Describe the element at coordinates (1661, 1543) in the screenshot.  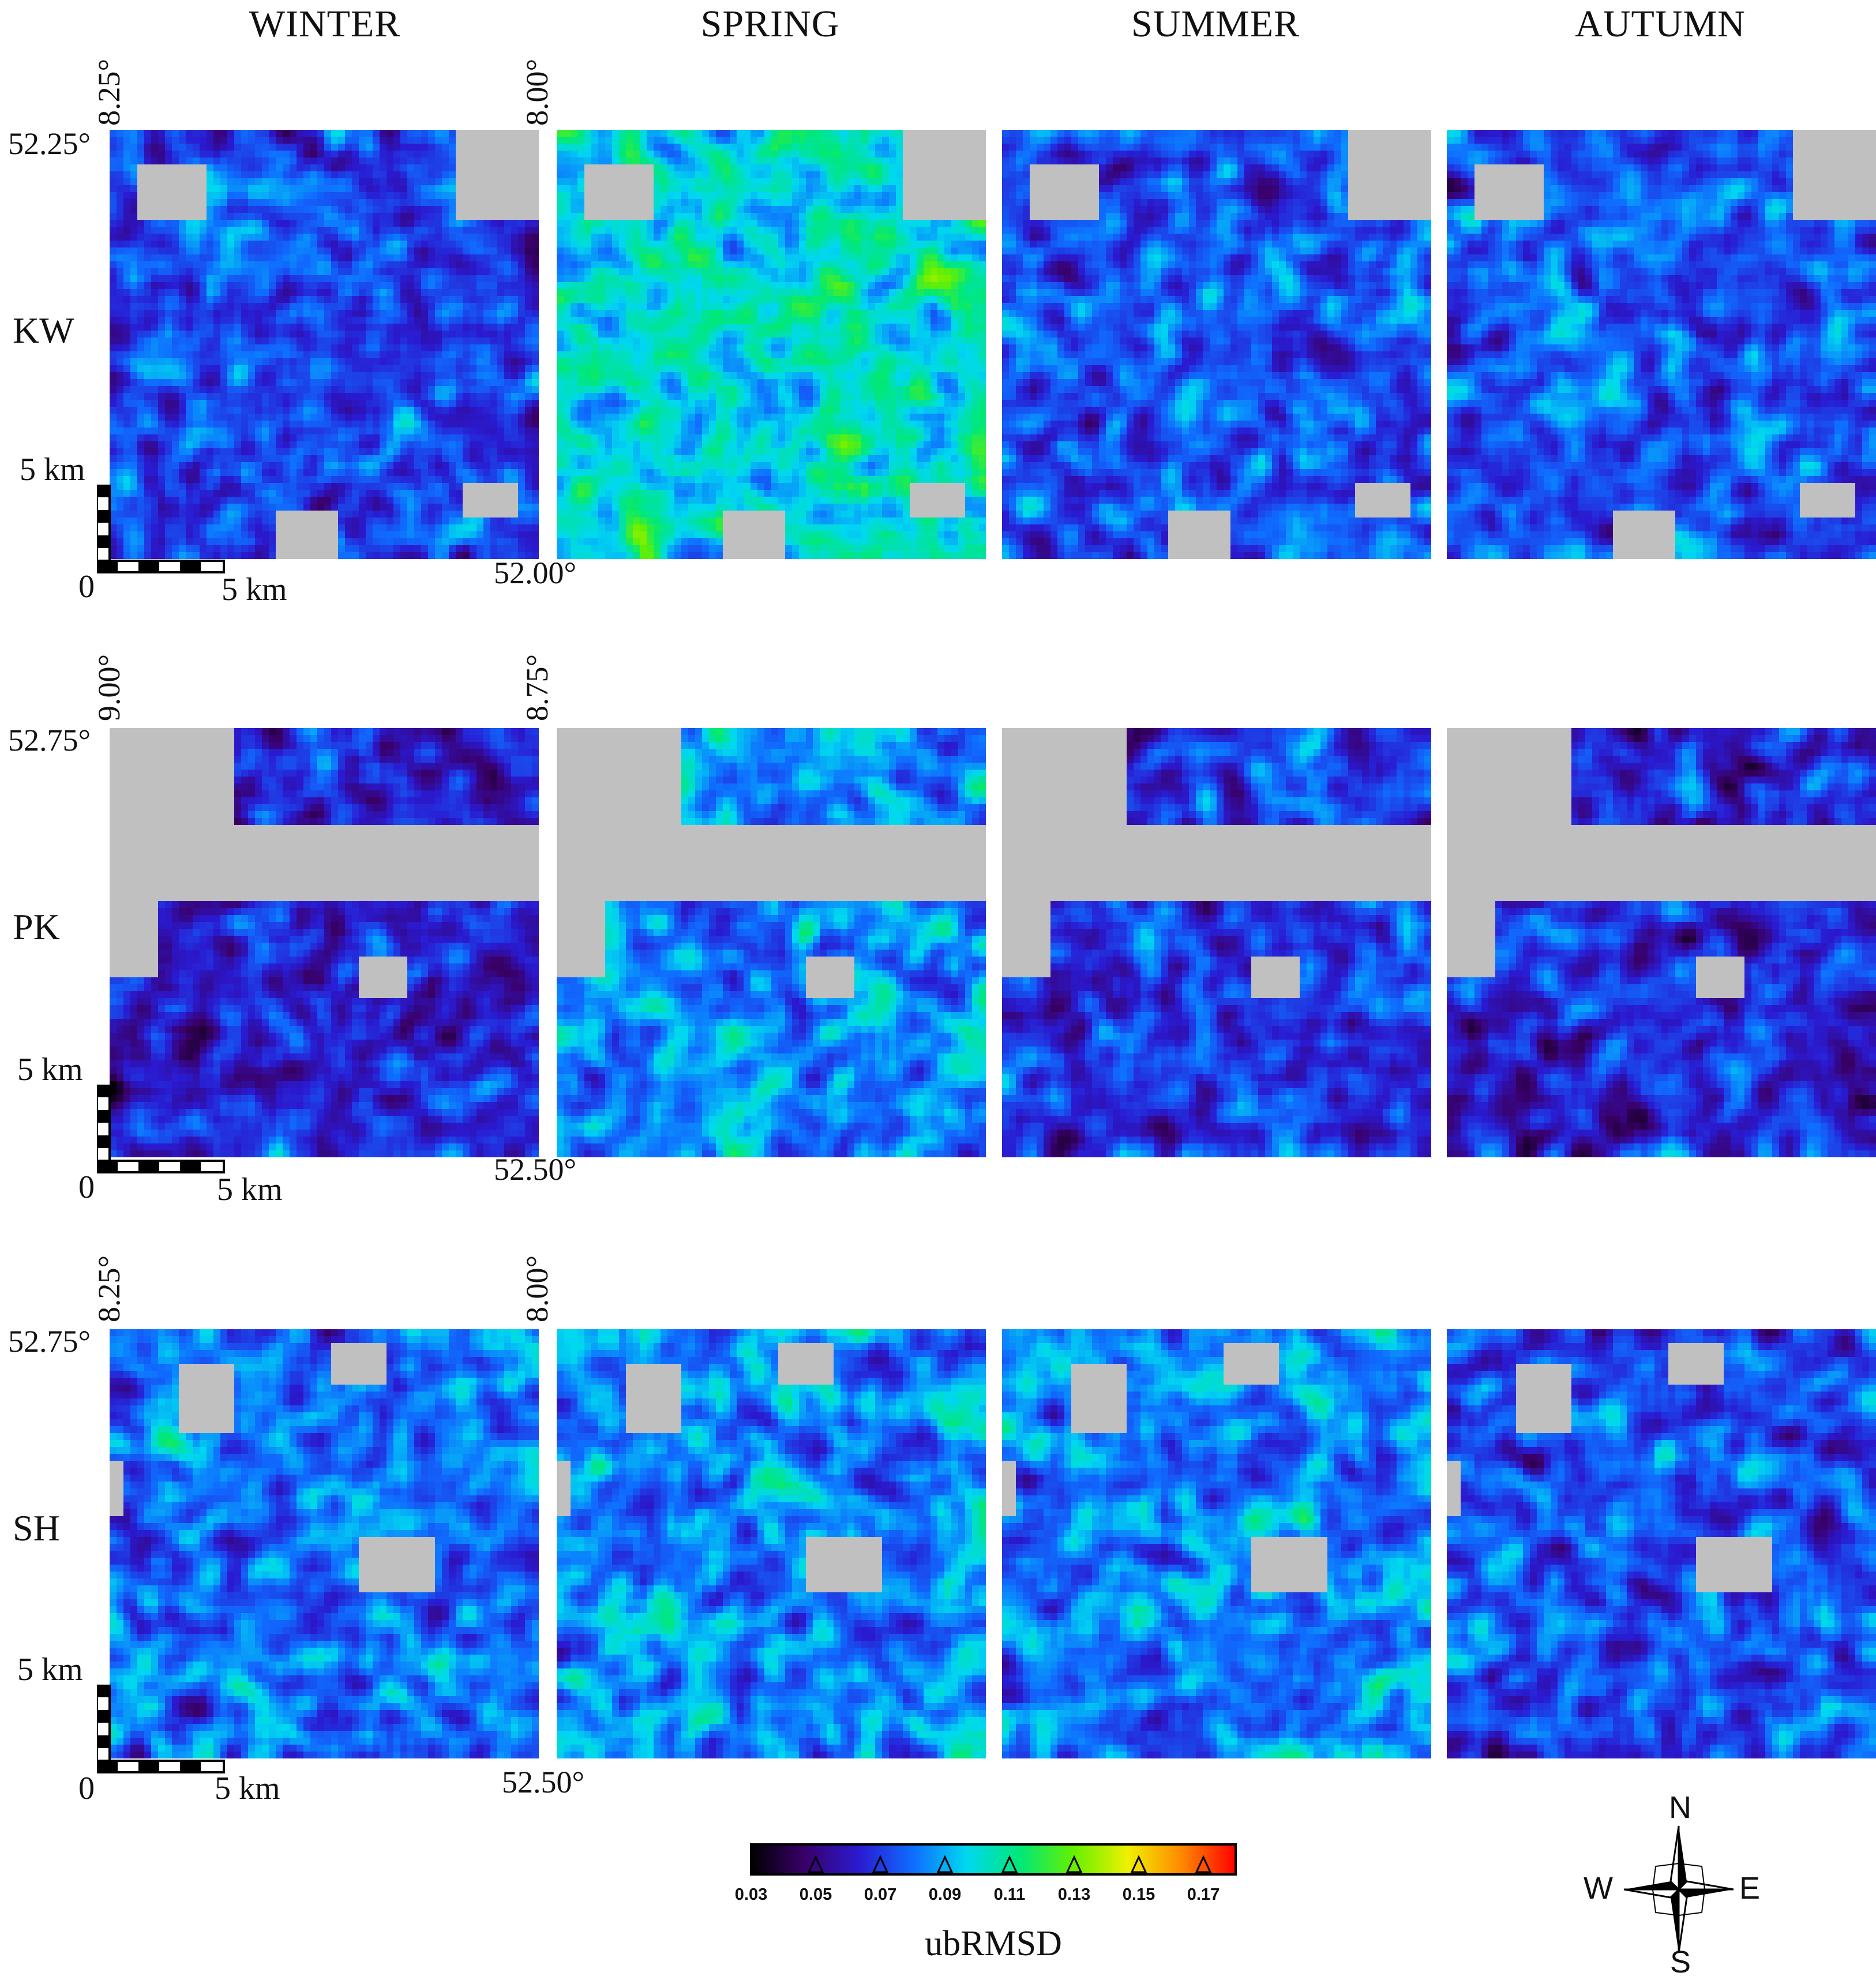
I see `map-sh-autumn` at that location.